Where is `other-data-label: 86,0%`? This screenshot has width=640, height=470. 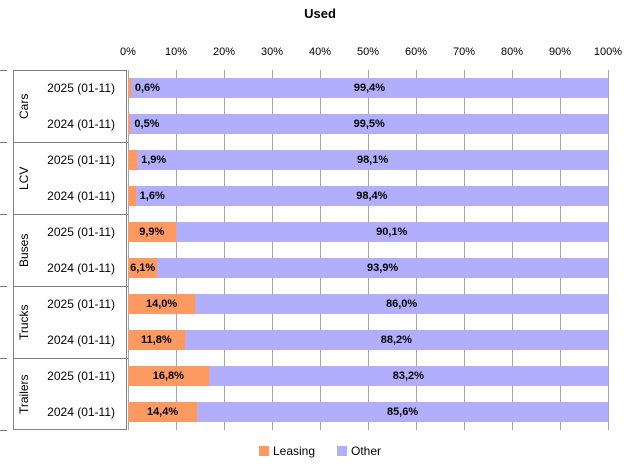 other-data-label: 86,0% is located at coordinates (401, 304).